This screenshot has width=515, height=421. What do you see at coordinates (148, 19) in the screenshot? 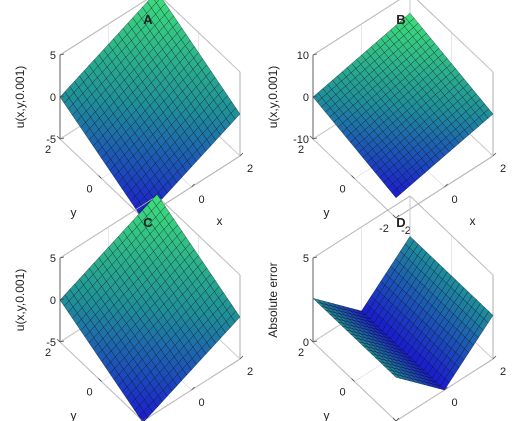
I see `panel-title: A` at bounding box center [148, 19].